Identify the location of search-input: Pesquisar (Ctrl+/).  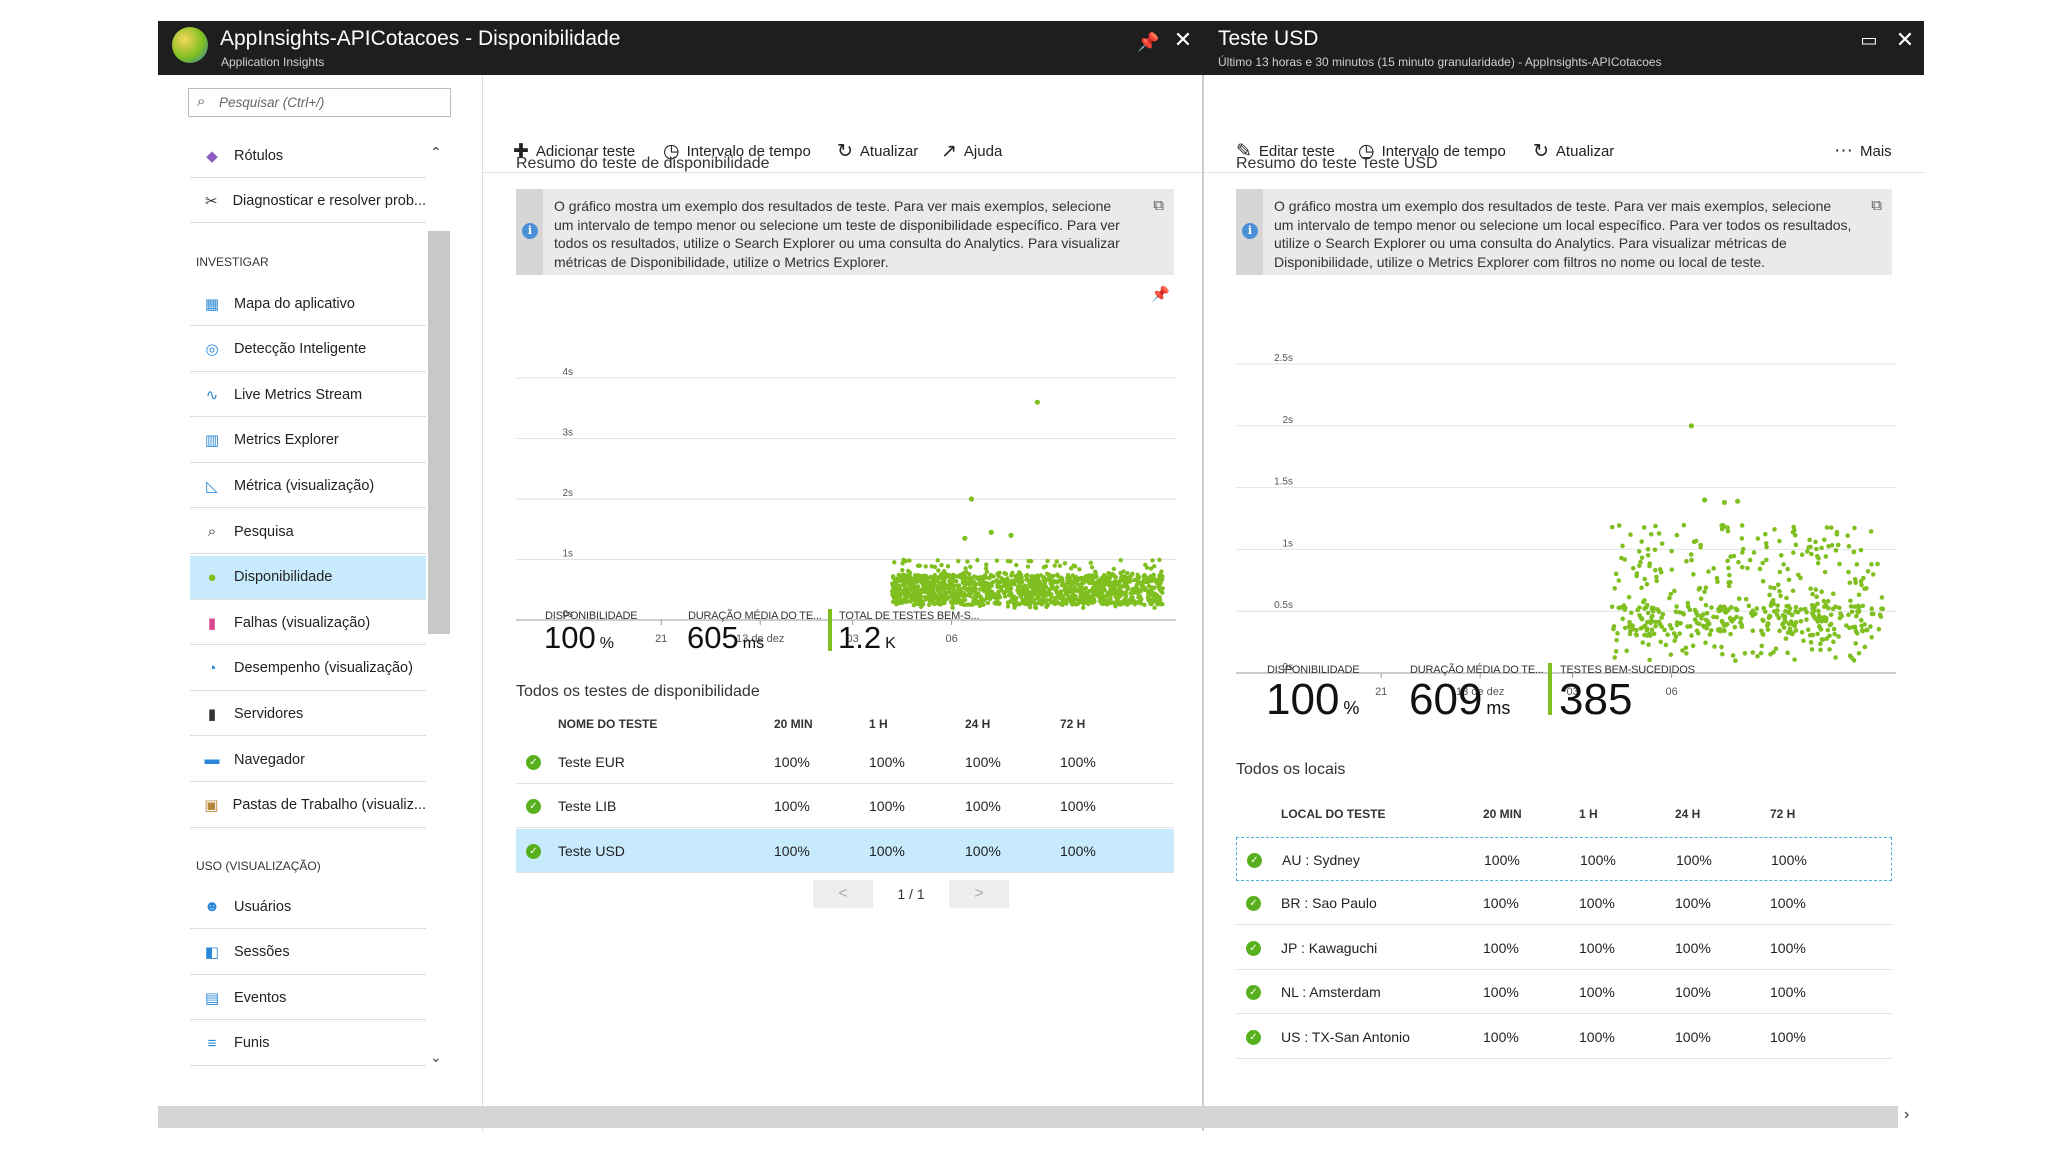
(272, 102).